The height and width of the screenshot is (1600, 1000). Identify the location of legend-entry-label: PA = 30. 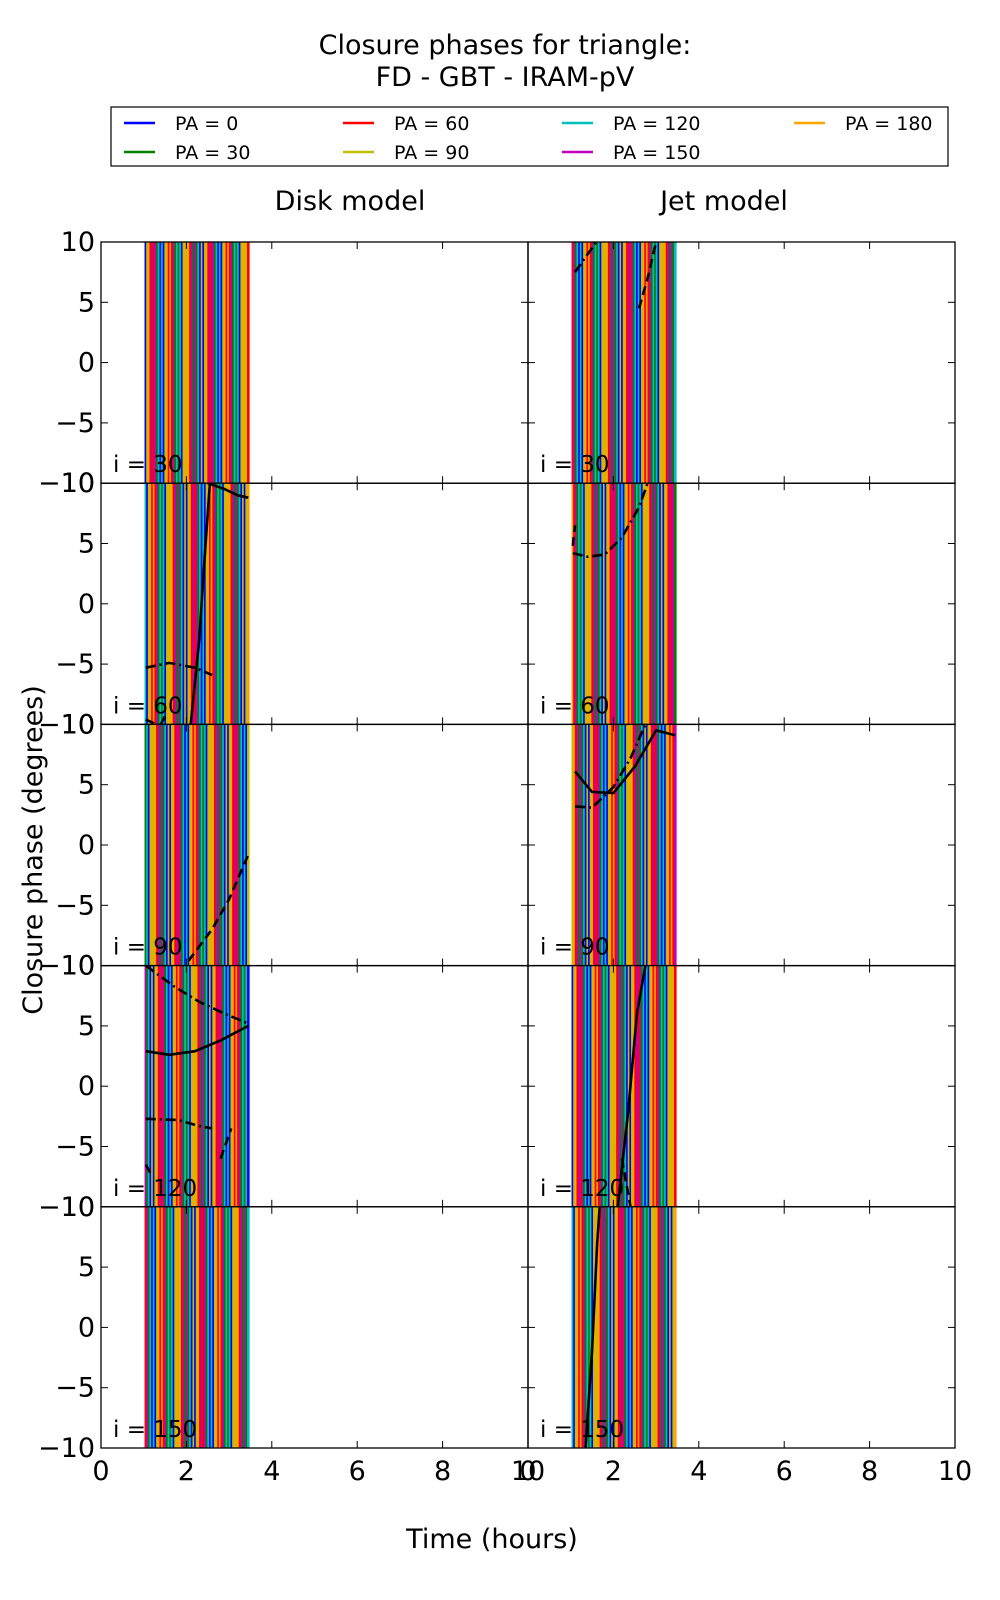
(212, 153).